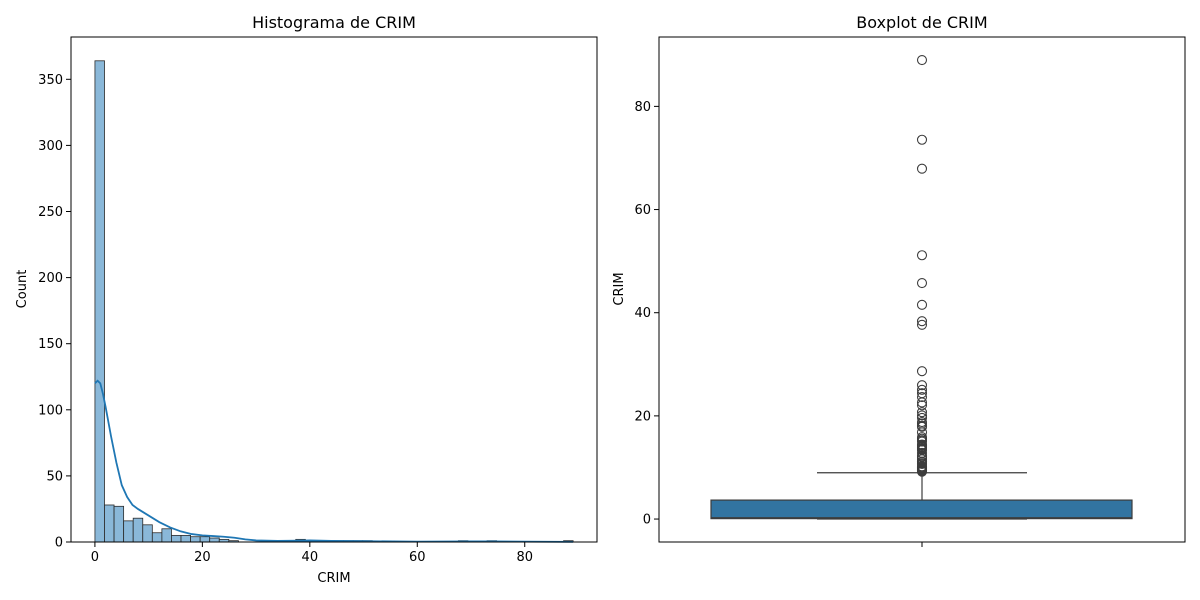 This screenshot has width=1200, height=600. Describe the element at coordinates (50, 80) in the screenshot. I see `histogram-y-tick-label: 350` at that location.